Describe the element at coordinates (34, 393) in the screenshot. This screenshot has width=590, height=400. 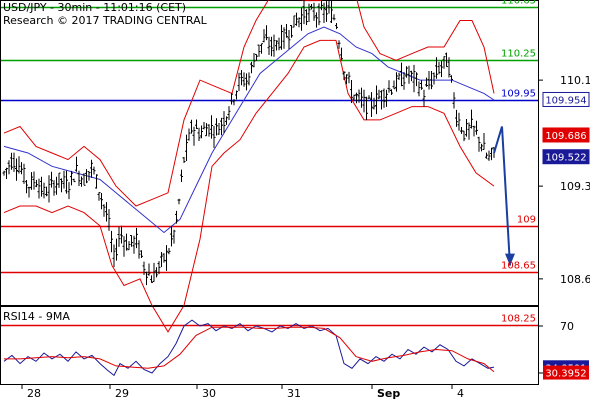
I see `time-tick-label: 28` at that location.